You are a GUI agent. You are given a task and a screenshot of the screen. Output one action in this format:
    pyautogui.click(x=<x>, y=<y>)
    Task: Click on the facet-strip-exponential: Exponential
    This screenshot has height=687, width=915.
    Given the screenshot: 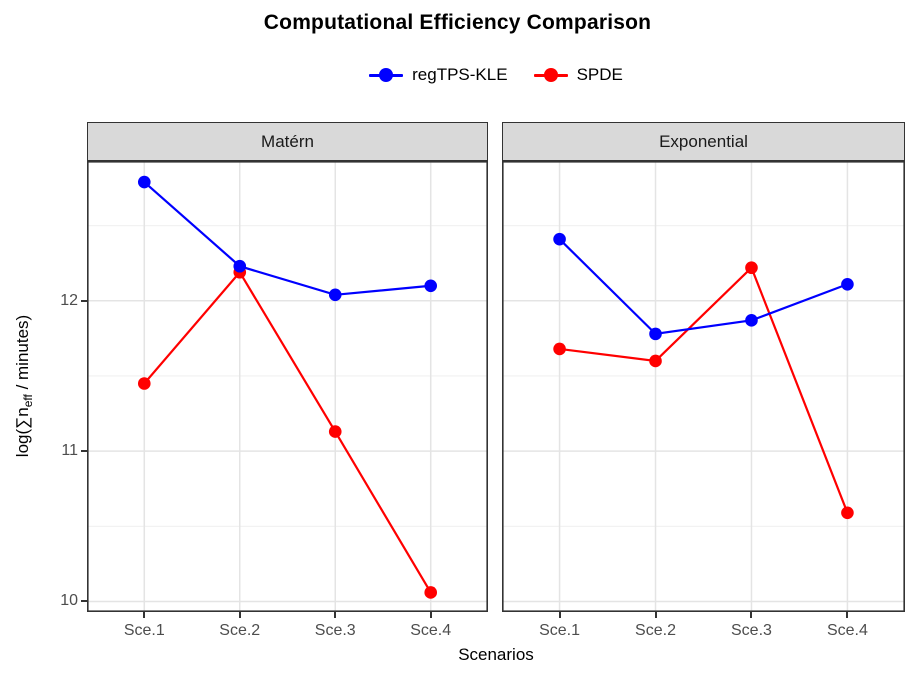 What is the action you would take?
    pyautogui.click(x=703, y=141)
    